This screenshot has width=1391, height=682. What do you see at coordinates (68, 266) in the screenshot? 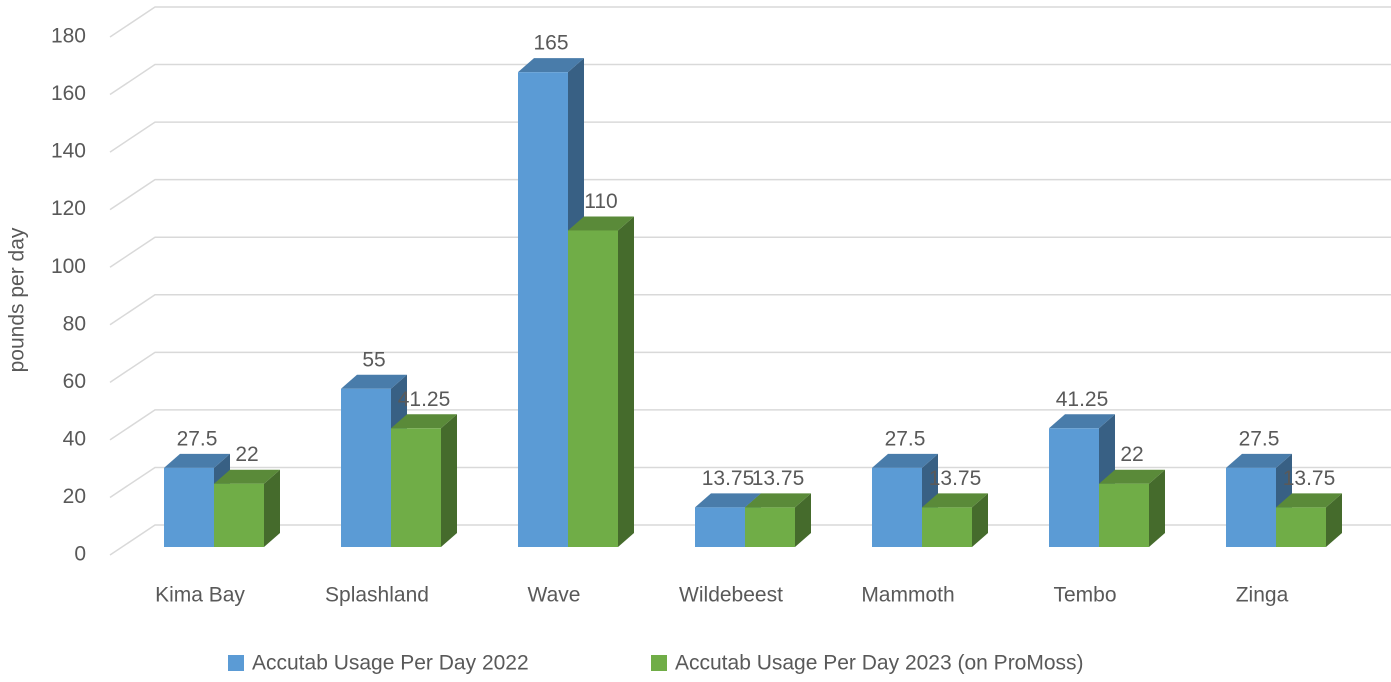
I see `y-tick-label: 100` at bounding box center [68, 266].